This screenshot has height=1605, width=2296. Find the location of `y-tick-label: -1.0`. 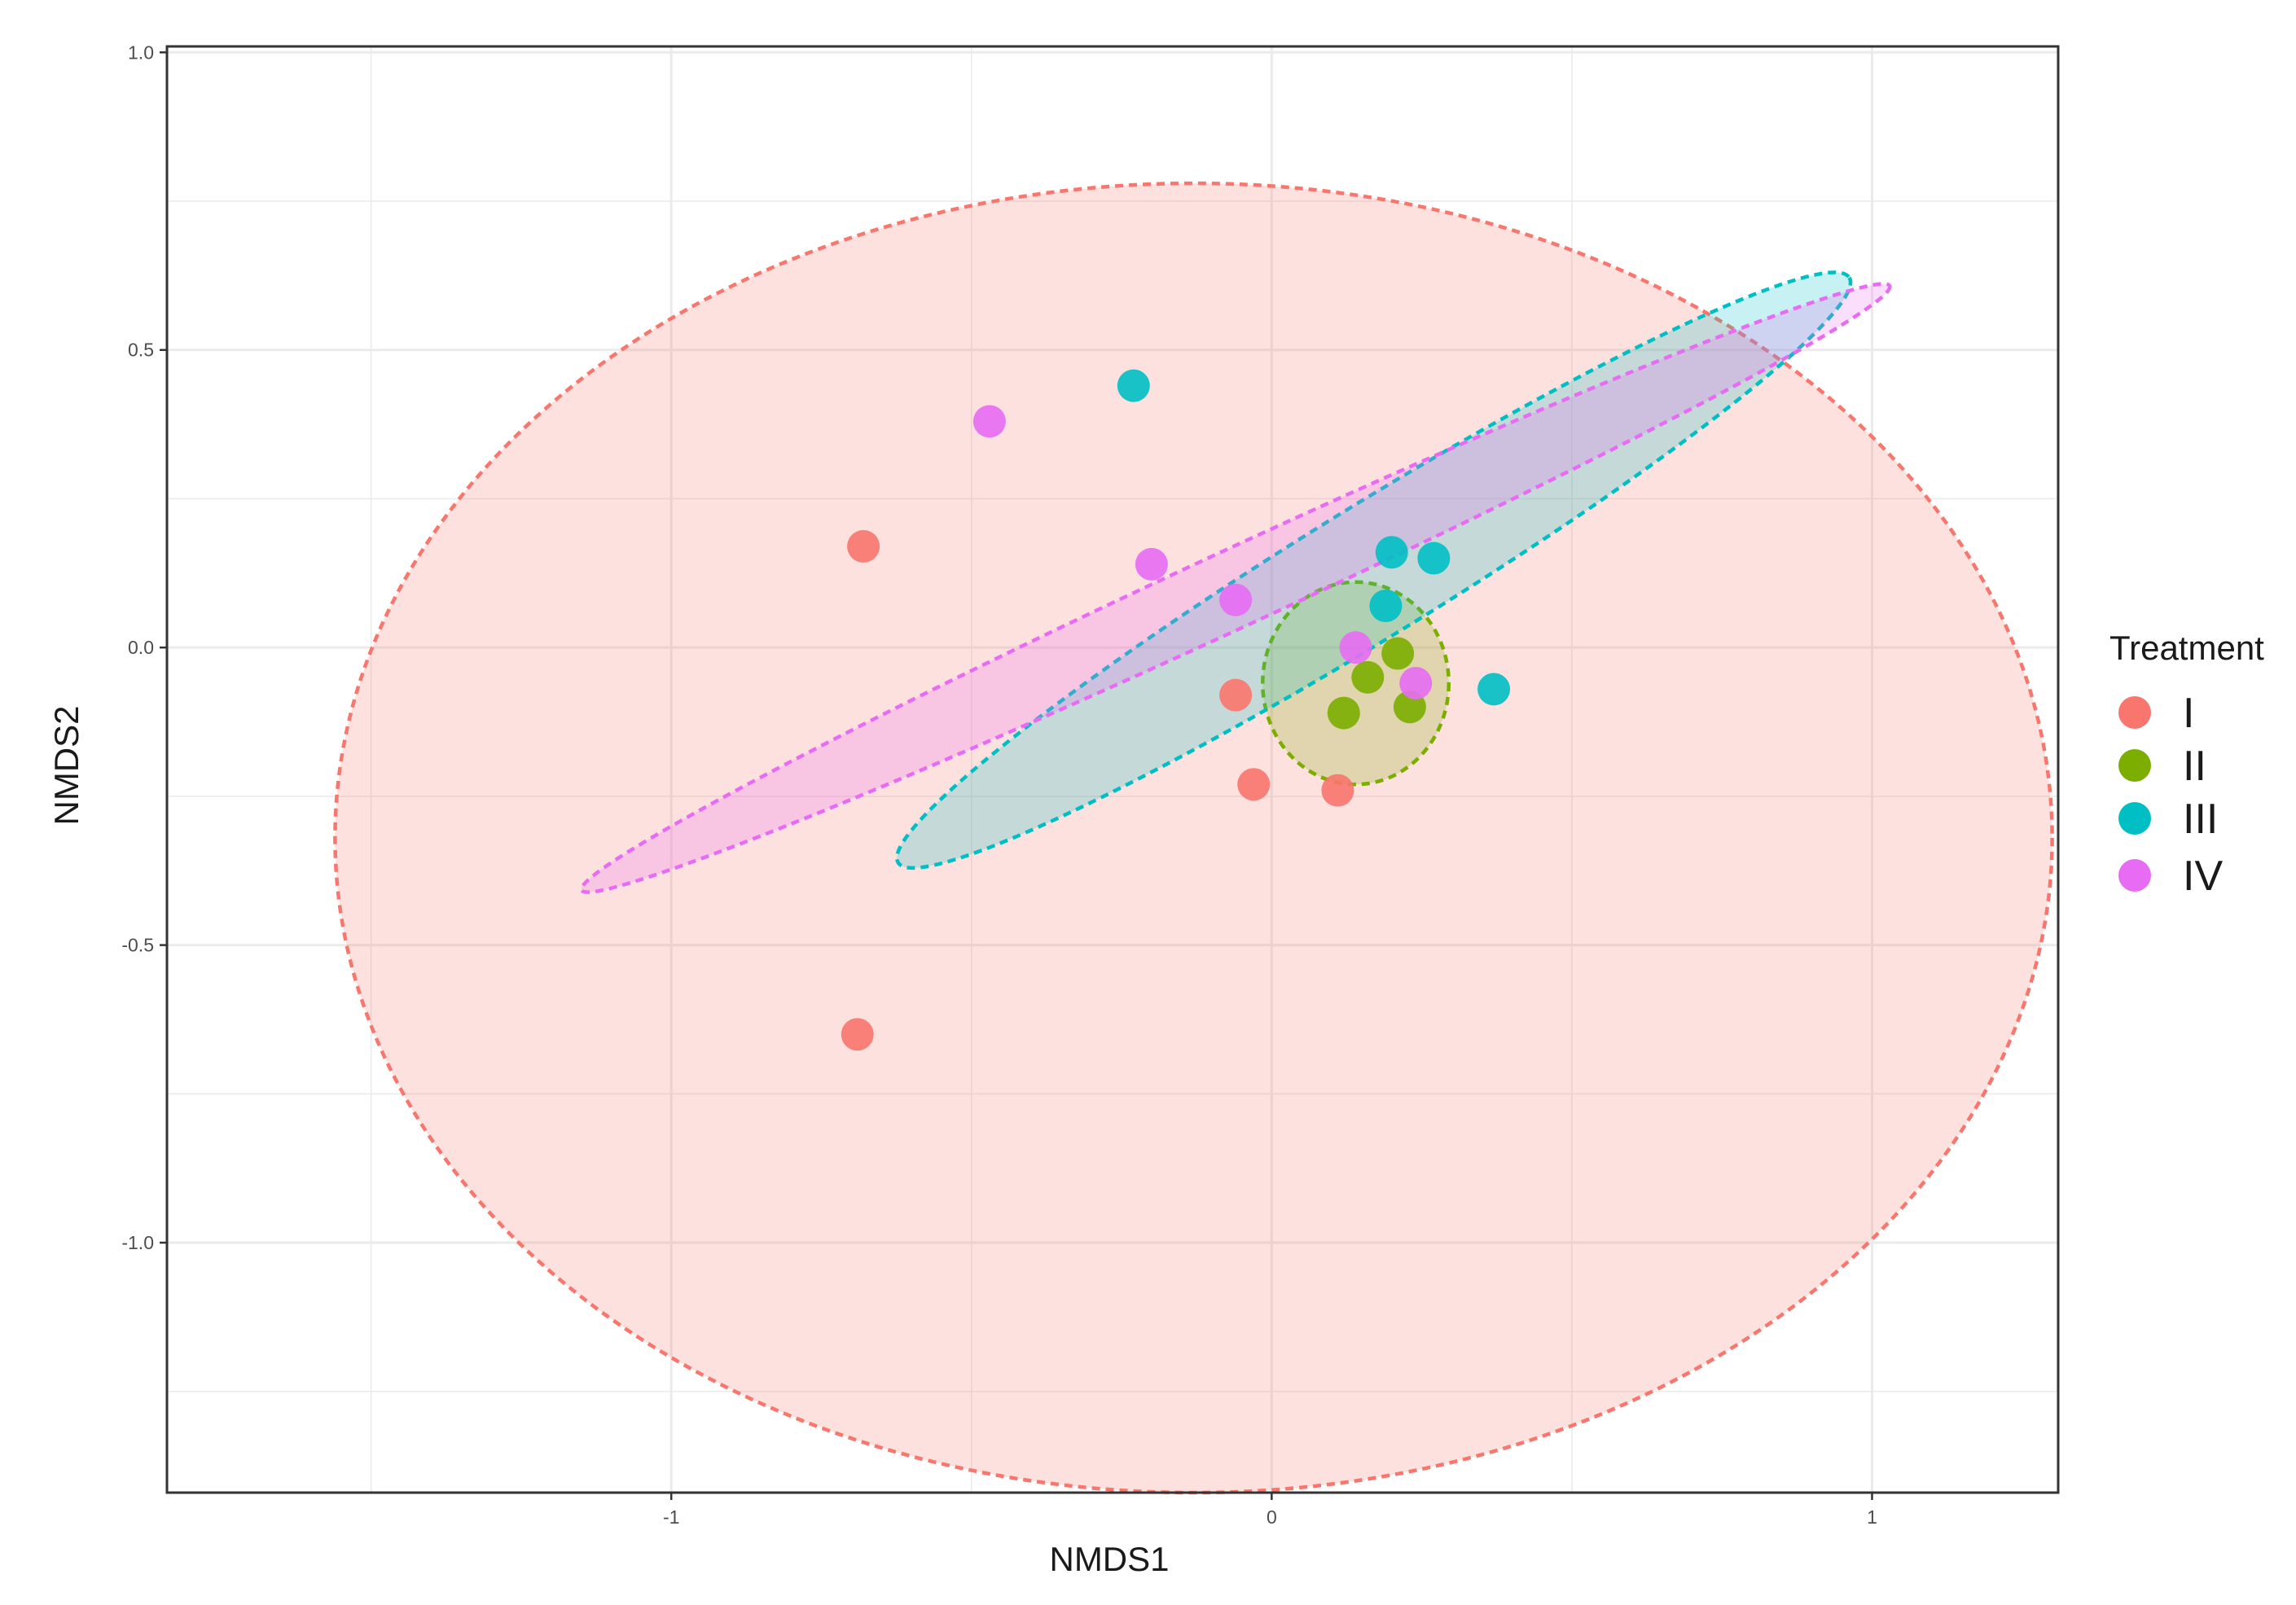

y-tick-label: -1.0 is located at coordinates (137, 1243).